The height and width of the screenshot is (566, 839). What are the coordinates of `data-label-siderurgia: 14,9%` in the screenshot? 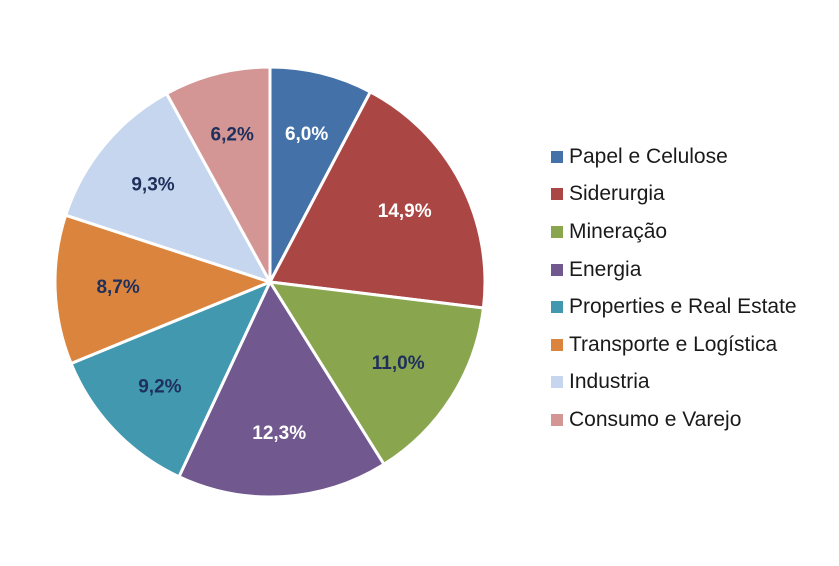 It's located at (405, 211).